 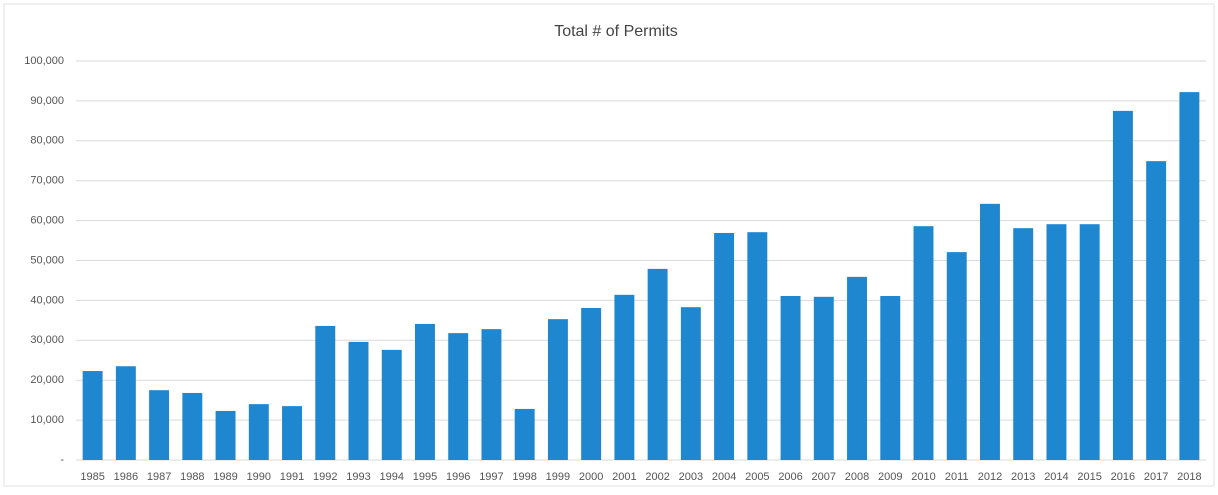 I want to click on x-tick-label: 1998, so click(x=524, y=477).